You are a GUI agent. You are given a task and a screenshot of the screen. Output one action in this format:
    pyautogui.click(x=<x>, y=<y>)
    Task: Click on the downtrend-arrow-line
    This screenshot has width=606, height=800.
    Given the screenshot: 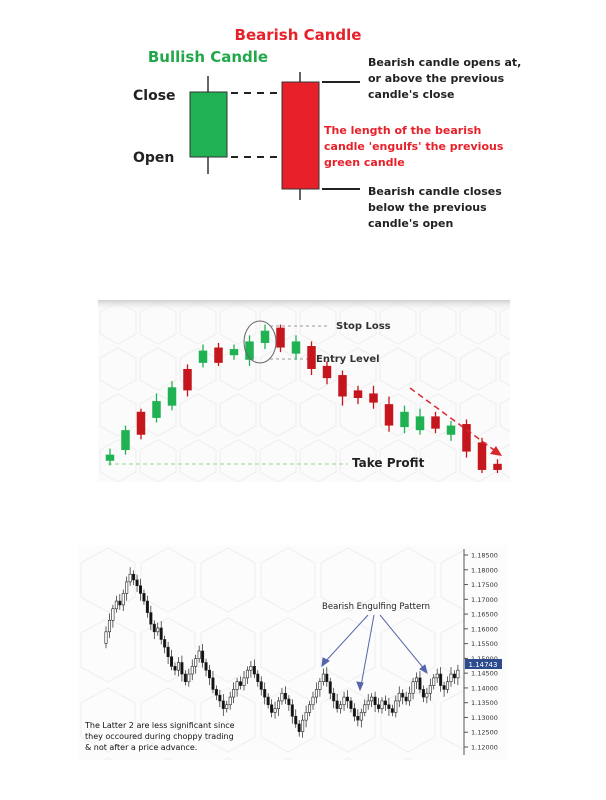 What is the action you would take?
    pyautogui.click(x=452, y=419)
    